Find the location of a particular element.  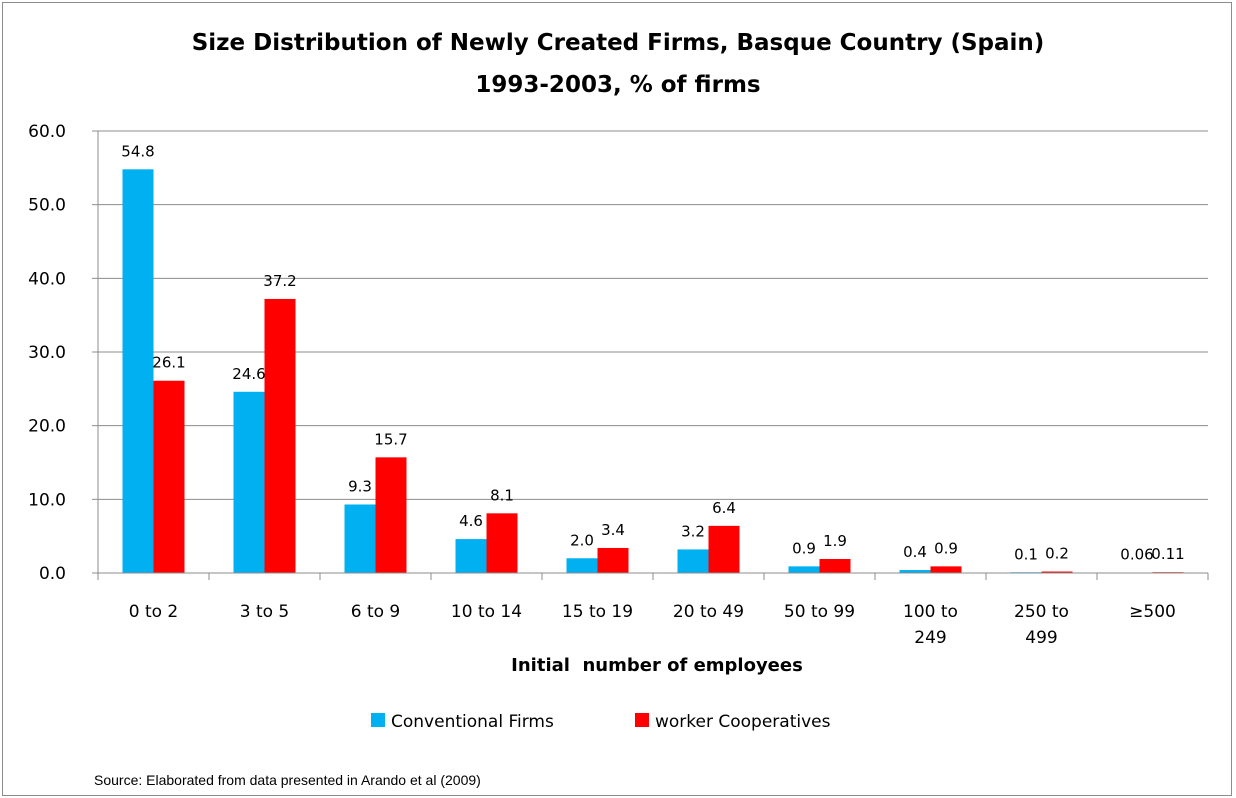

x-tick-label: 6 to 9 is located at coordinates (376, 612).